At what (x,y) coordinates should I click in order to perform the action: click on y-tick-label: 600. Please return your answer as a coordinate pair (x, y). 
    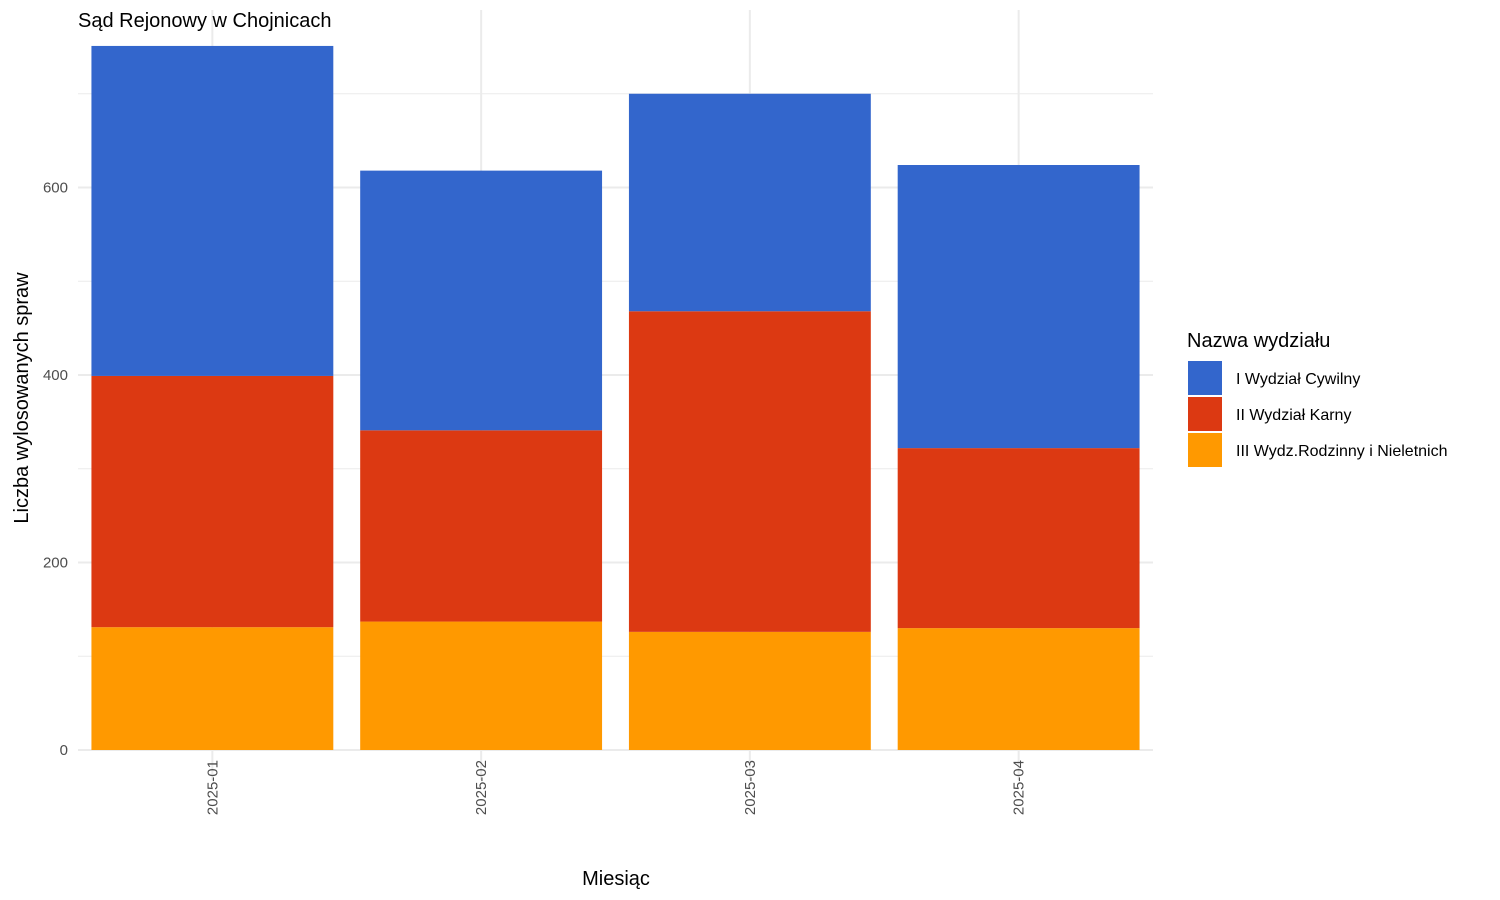
    Looking at the image, I should click on (55, 188).